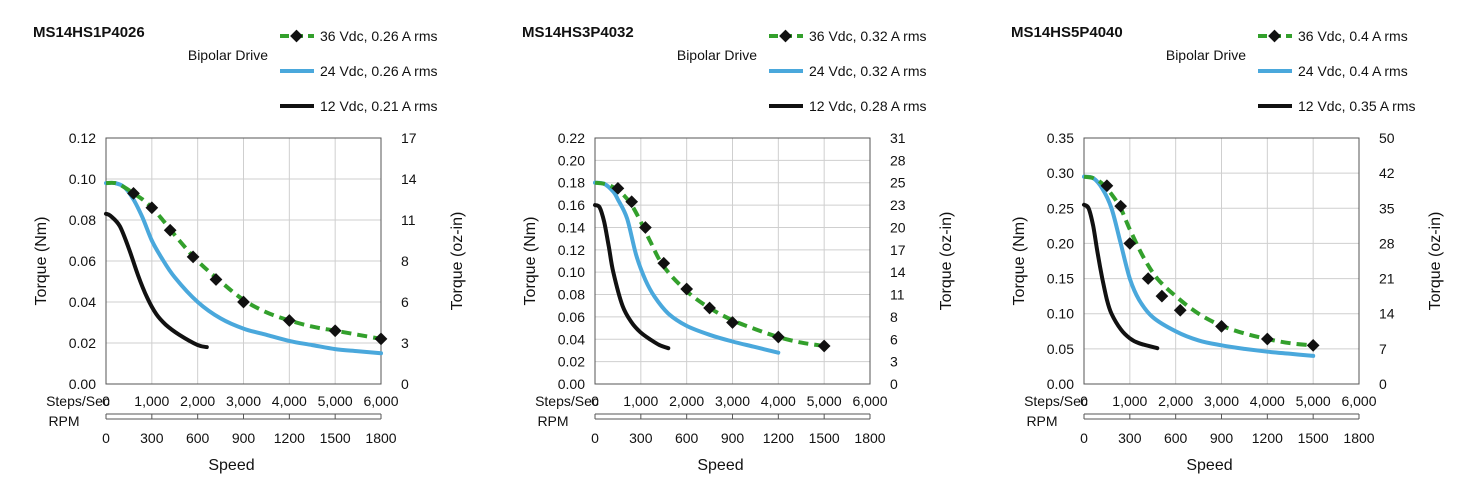 The image size is (1466, 492). Describe the element at coordinates (894, 384) in the screenshot. I see `y2-tick-label: 0` at that location.